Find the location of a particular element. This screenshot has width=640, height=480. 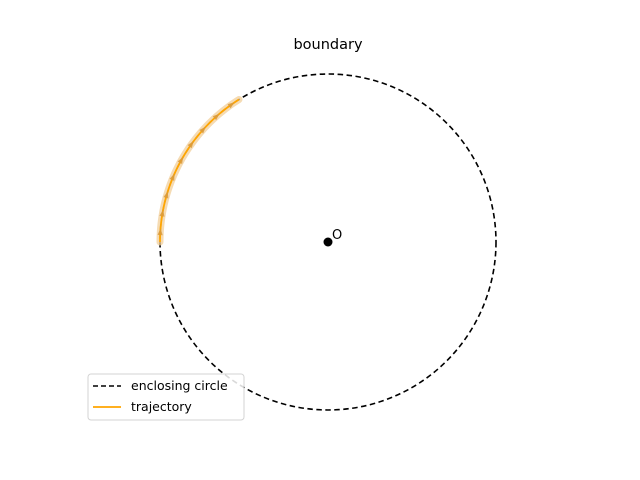

trajectory-band is located at coordinates (199, 171).